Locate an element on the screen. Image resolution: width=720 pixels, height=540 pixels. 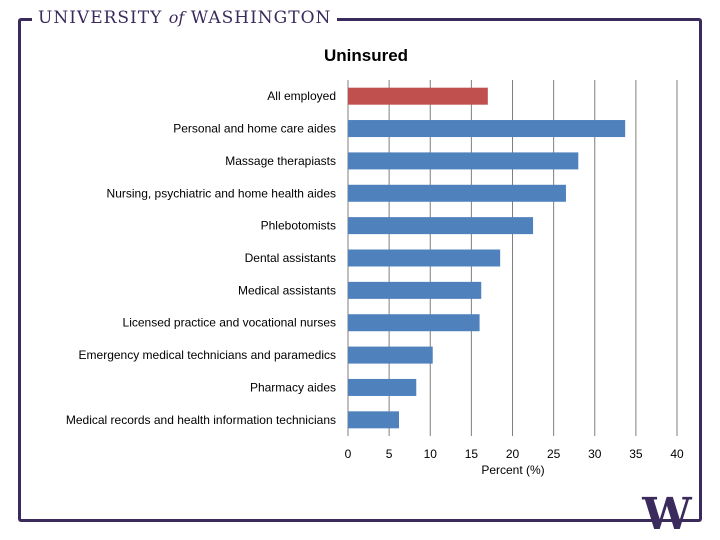
w-logo-letter: W is located at coordinates (666, 513).